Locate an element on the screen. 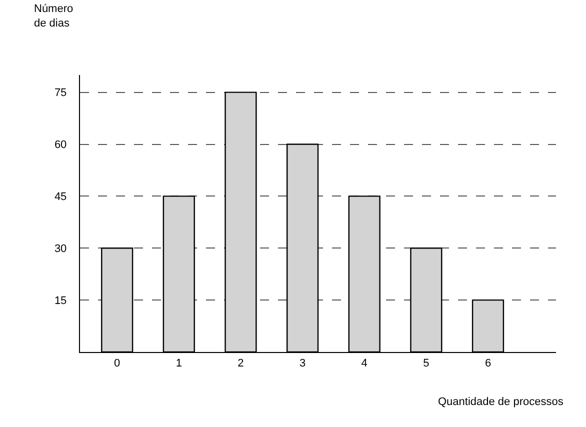 This screenshot has height=427, width=586. y-tick-label: 45 is located at coordinates (60, 197).